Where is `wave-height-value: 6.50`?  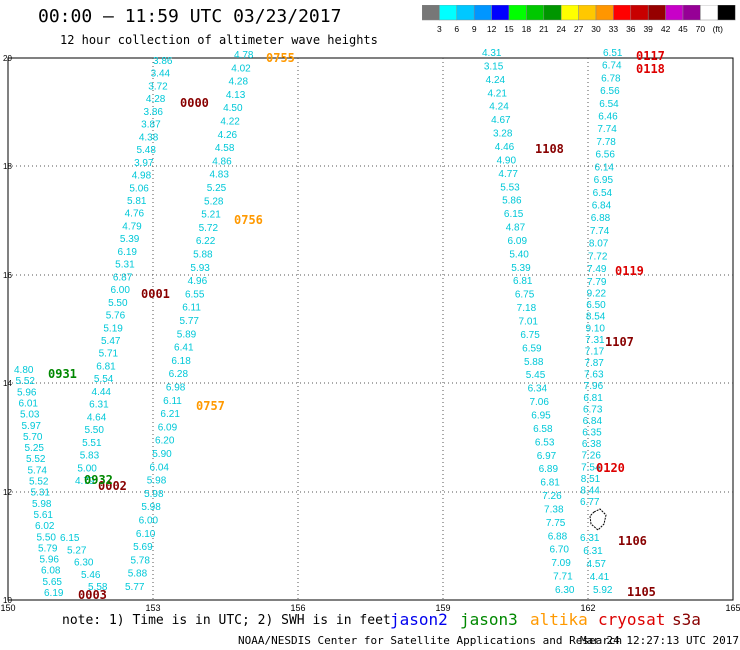 wave-height-value: 6.50 is located at coordinates (596, 305).